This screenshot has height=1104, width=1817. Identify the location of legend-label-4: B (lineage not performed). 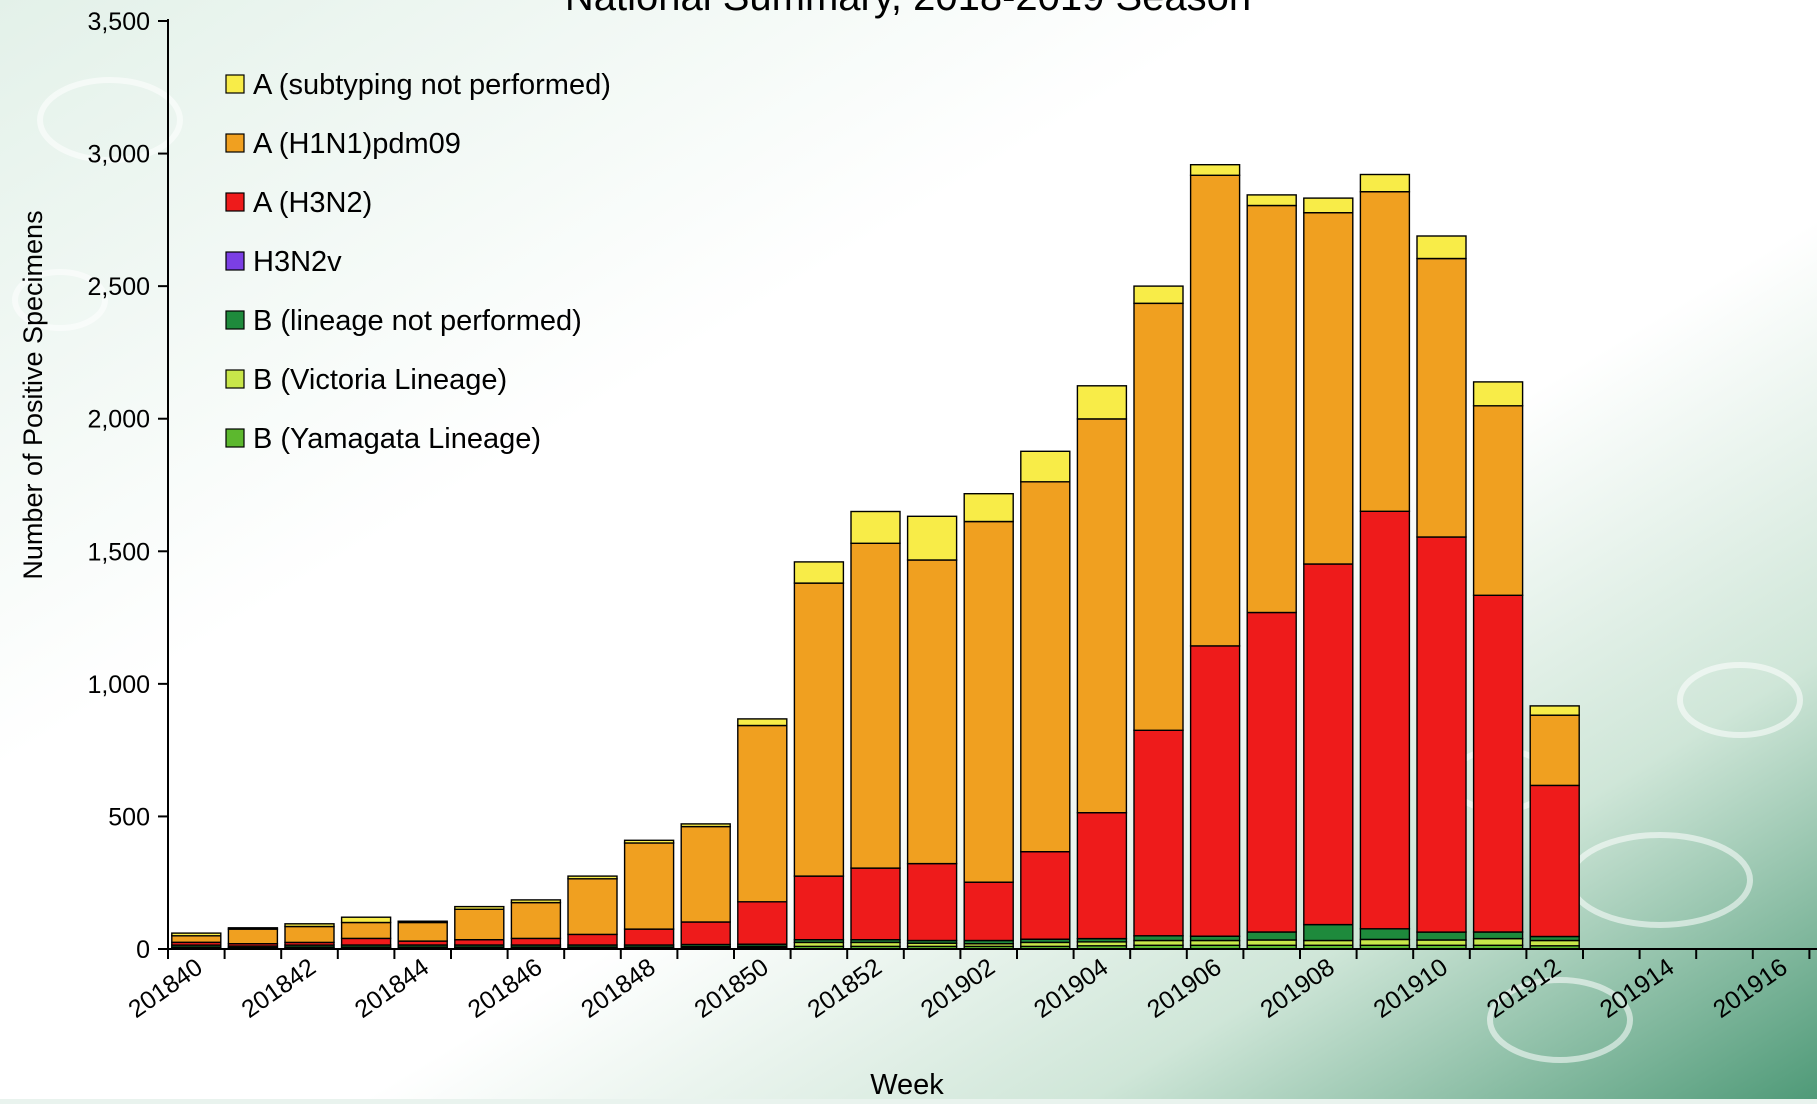
(417, 321).